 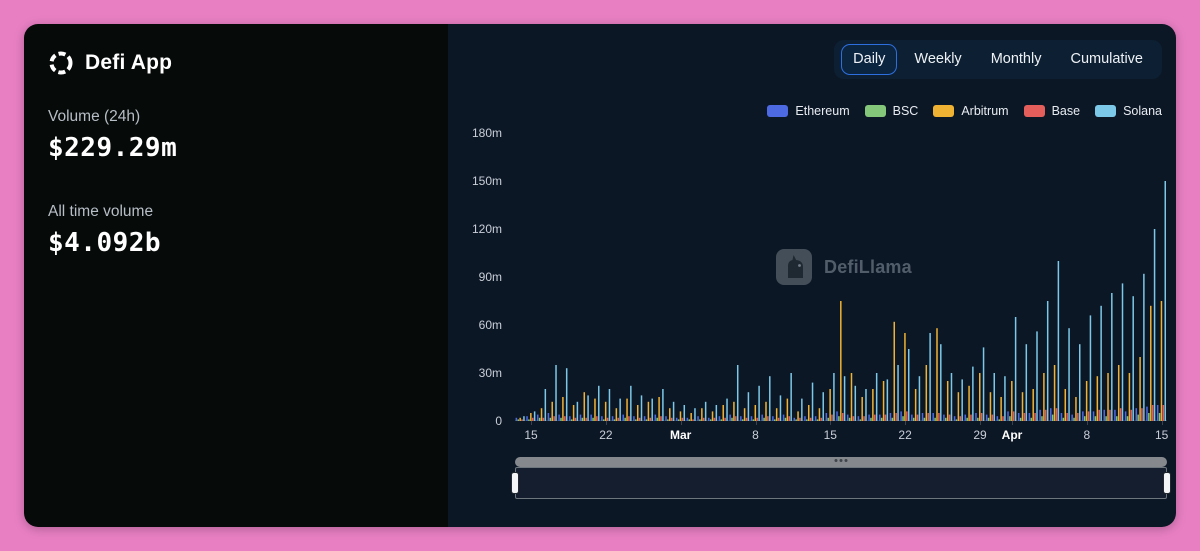 What do you see at coordinates (1016, 59) in the screenshot?
I see `tab-monthly: Monthly` at bounding box center [1016, 59].